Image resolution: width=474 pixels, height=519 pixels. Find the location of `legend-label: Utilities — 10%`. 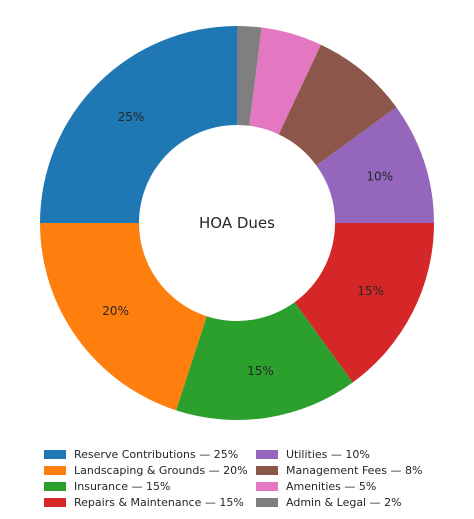

legend-label: Utilities — 10% is located at coordinates (328, 454).